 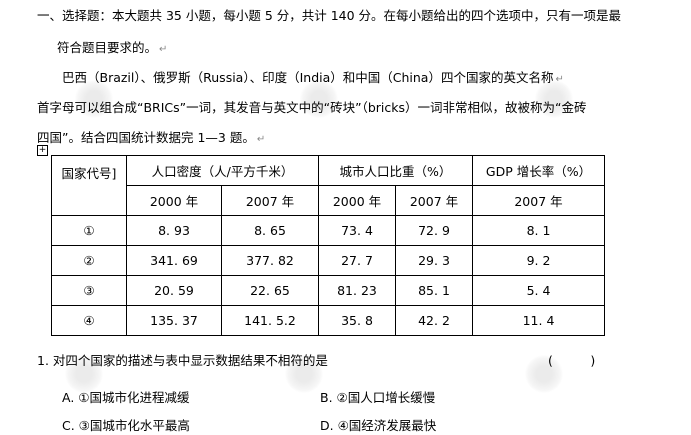 What do you see at coordinates (538, 230) in the screenshot?
I see `data-cell: 8. 1` at bounding box center [538, 230].